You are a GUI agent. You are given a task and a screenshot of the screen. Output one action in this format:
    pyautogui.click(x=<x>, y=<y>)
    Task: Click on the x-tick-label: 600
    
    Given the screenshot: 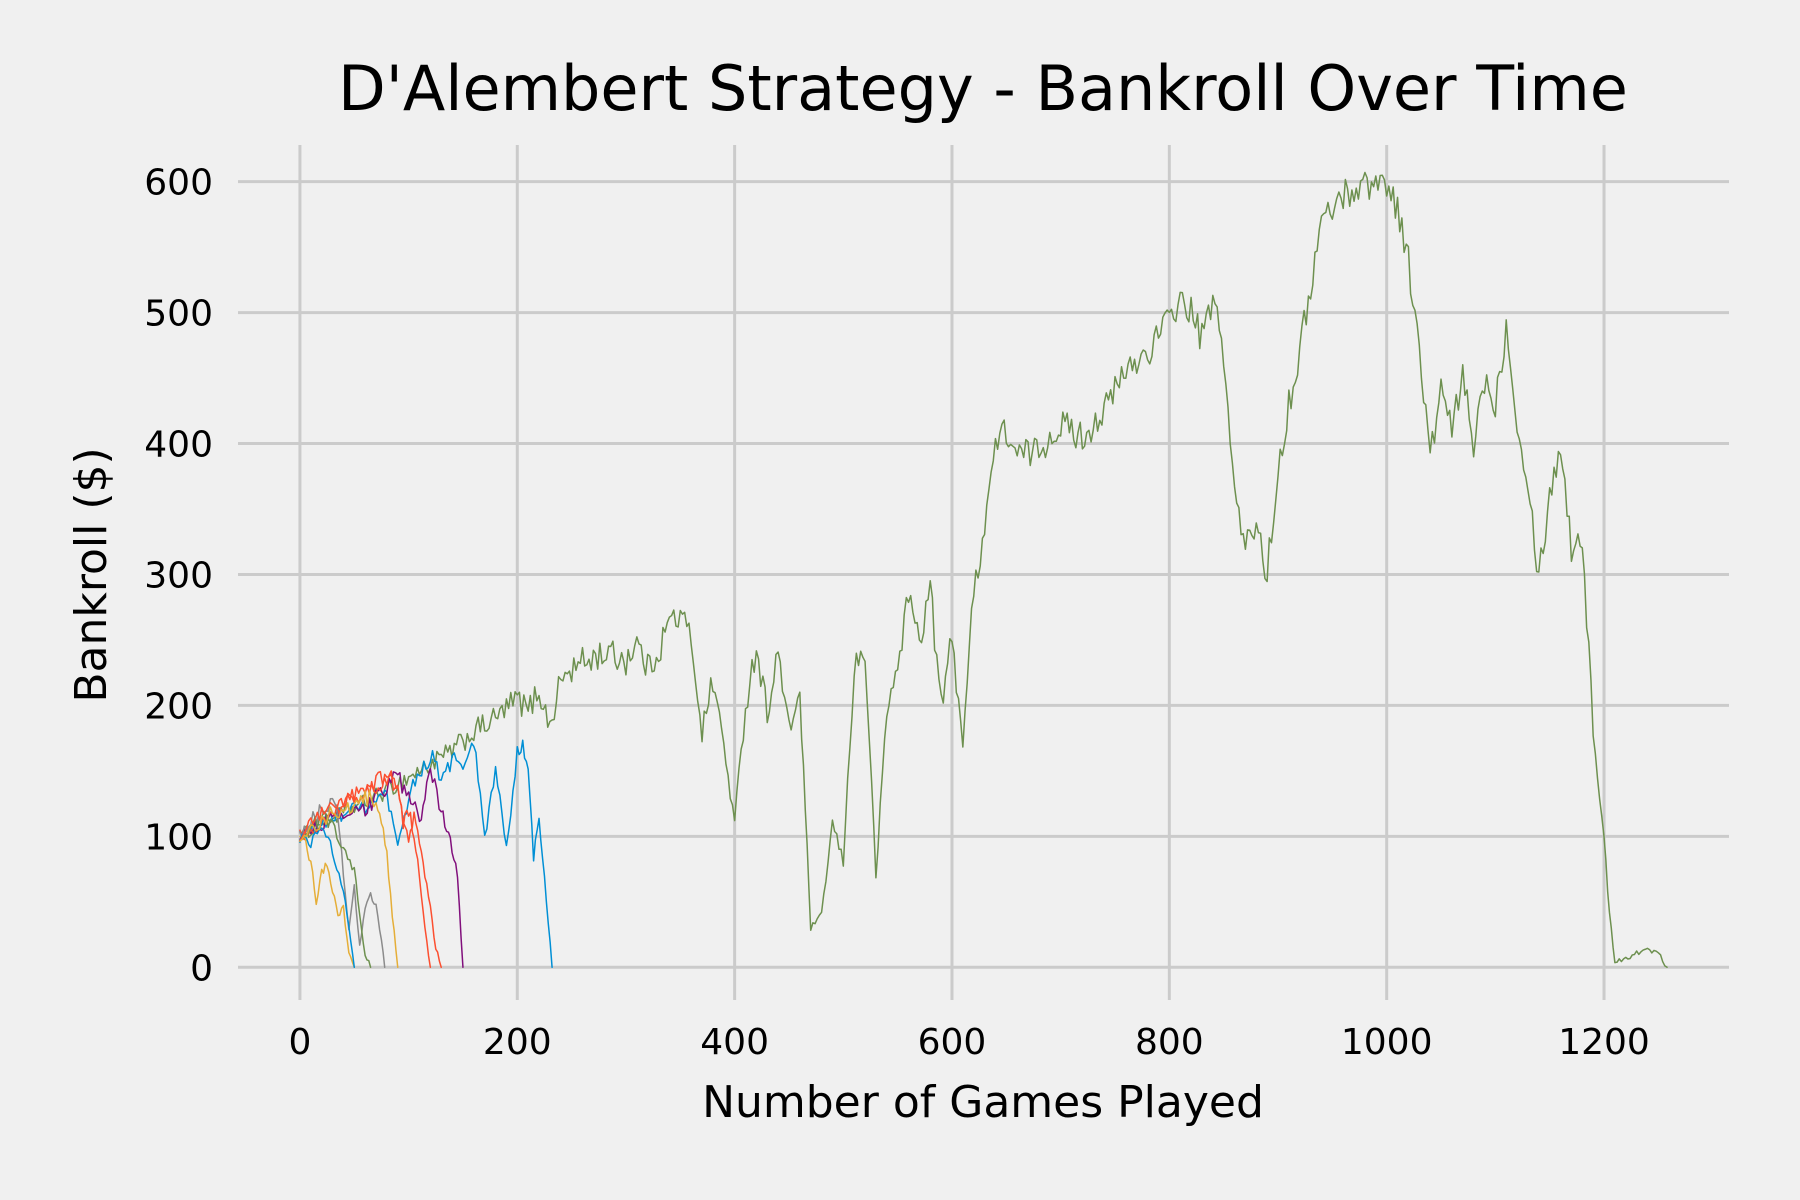 What is the action you would take?
    pyautogui.click(x=952, y=1042)
    